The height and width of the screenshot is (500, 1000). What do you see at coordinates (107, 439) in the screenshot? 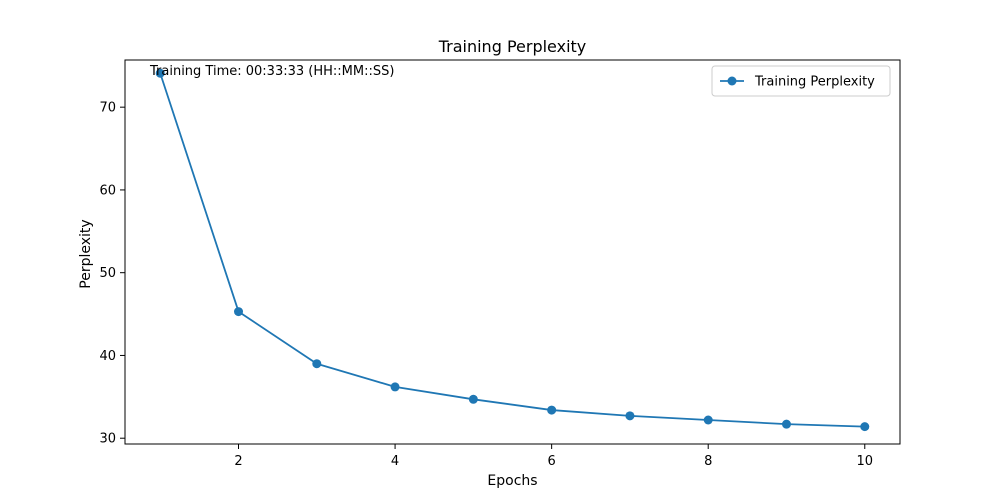
I see `y-tick-label: 30` at bounding box center [107, 439].